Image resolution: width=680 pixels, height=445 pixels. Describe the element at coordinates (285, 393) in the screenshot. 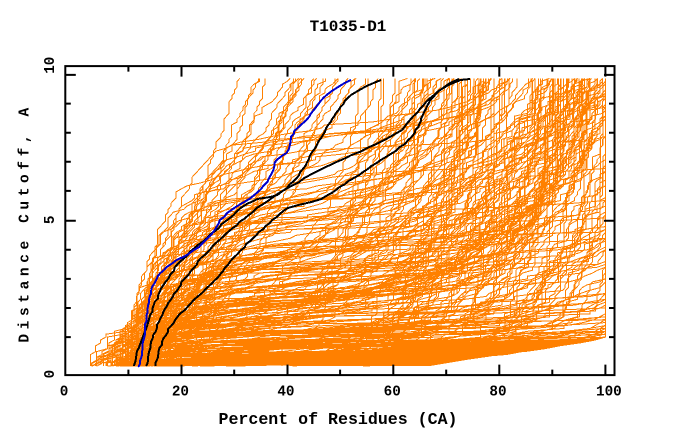

I see `svg-text: 40` at that location.